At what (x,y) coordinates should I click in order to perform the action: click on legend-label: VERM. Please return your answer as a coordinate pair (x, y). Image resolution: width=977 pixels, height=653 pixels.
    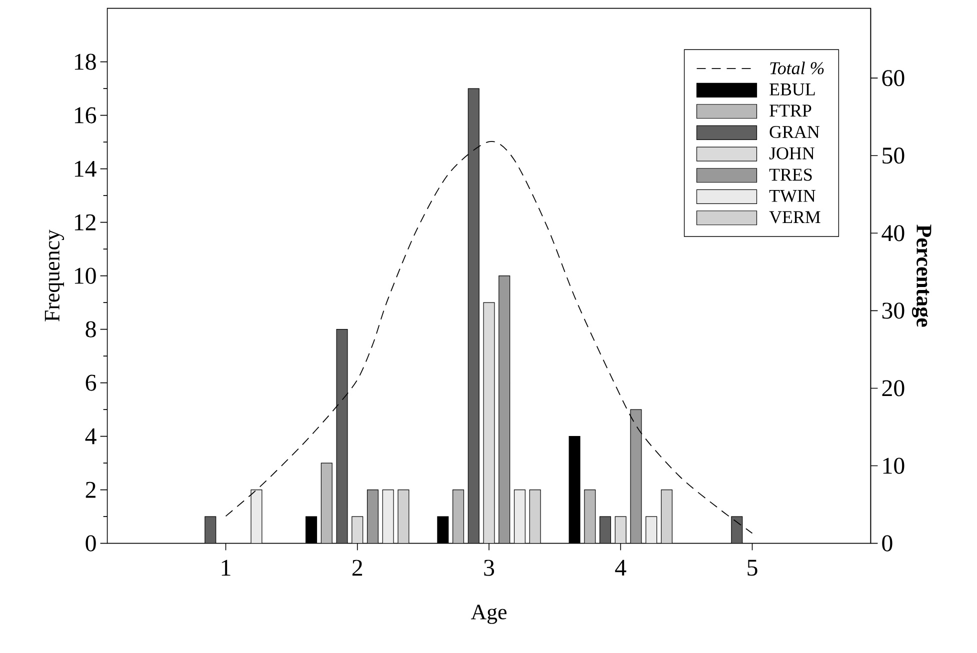
    Looking at the image, I should click on (794, 217).